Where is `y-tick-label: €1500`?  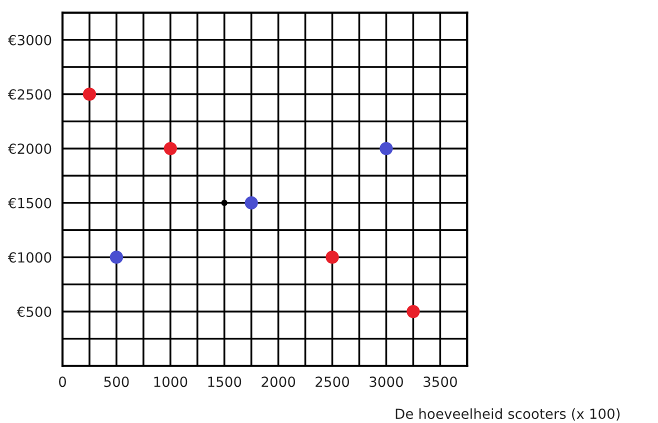
y-tick-label: €1500 is located at coordinates (30, 203).